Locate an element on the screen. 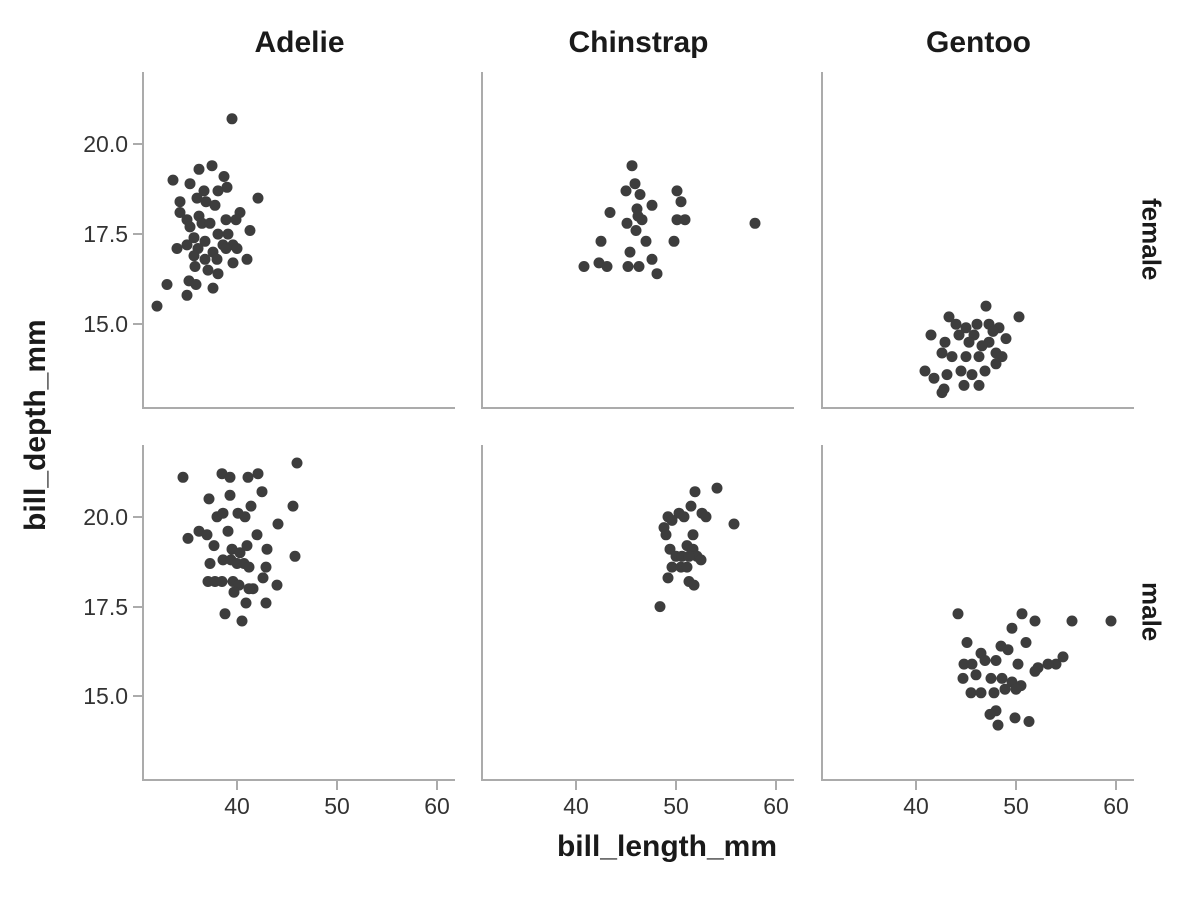  facet-title-chinstrap: Chinstrap is located at coordinates (638, 42).